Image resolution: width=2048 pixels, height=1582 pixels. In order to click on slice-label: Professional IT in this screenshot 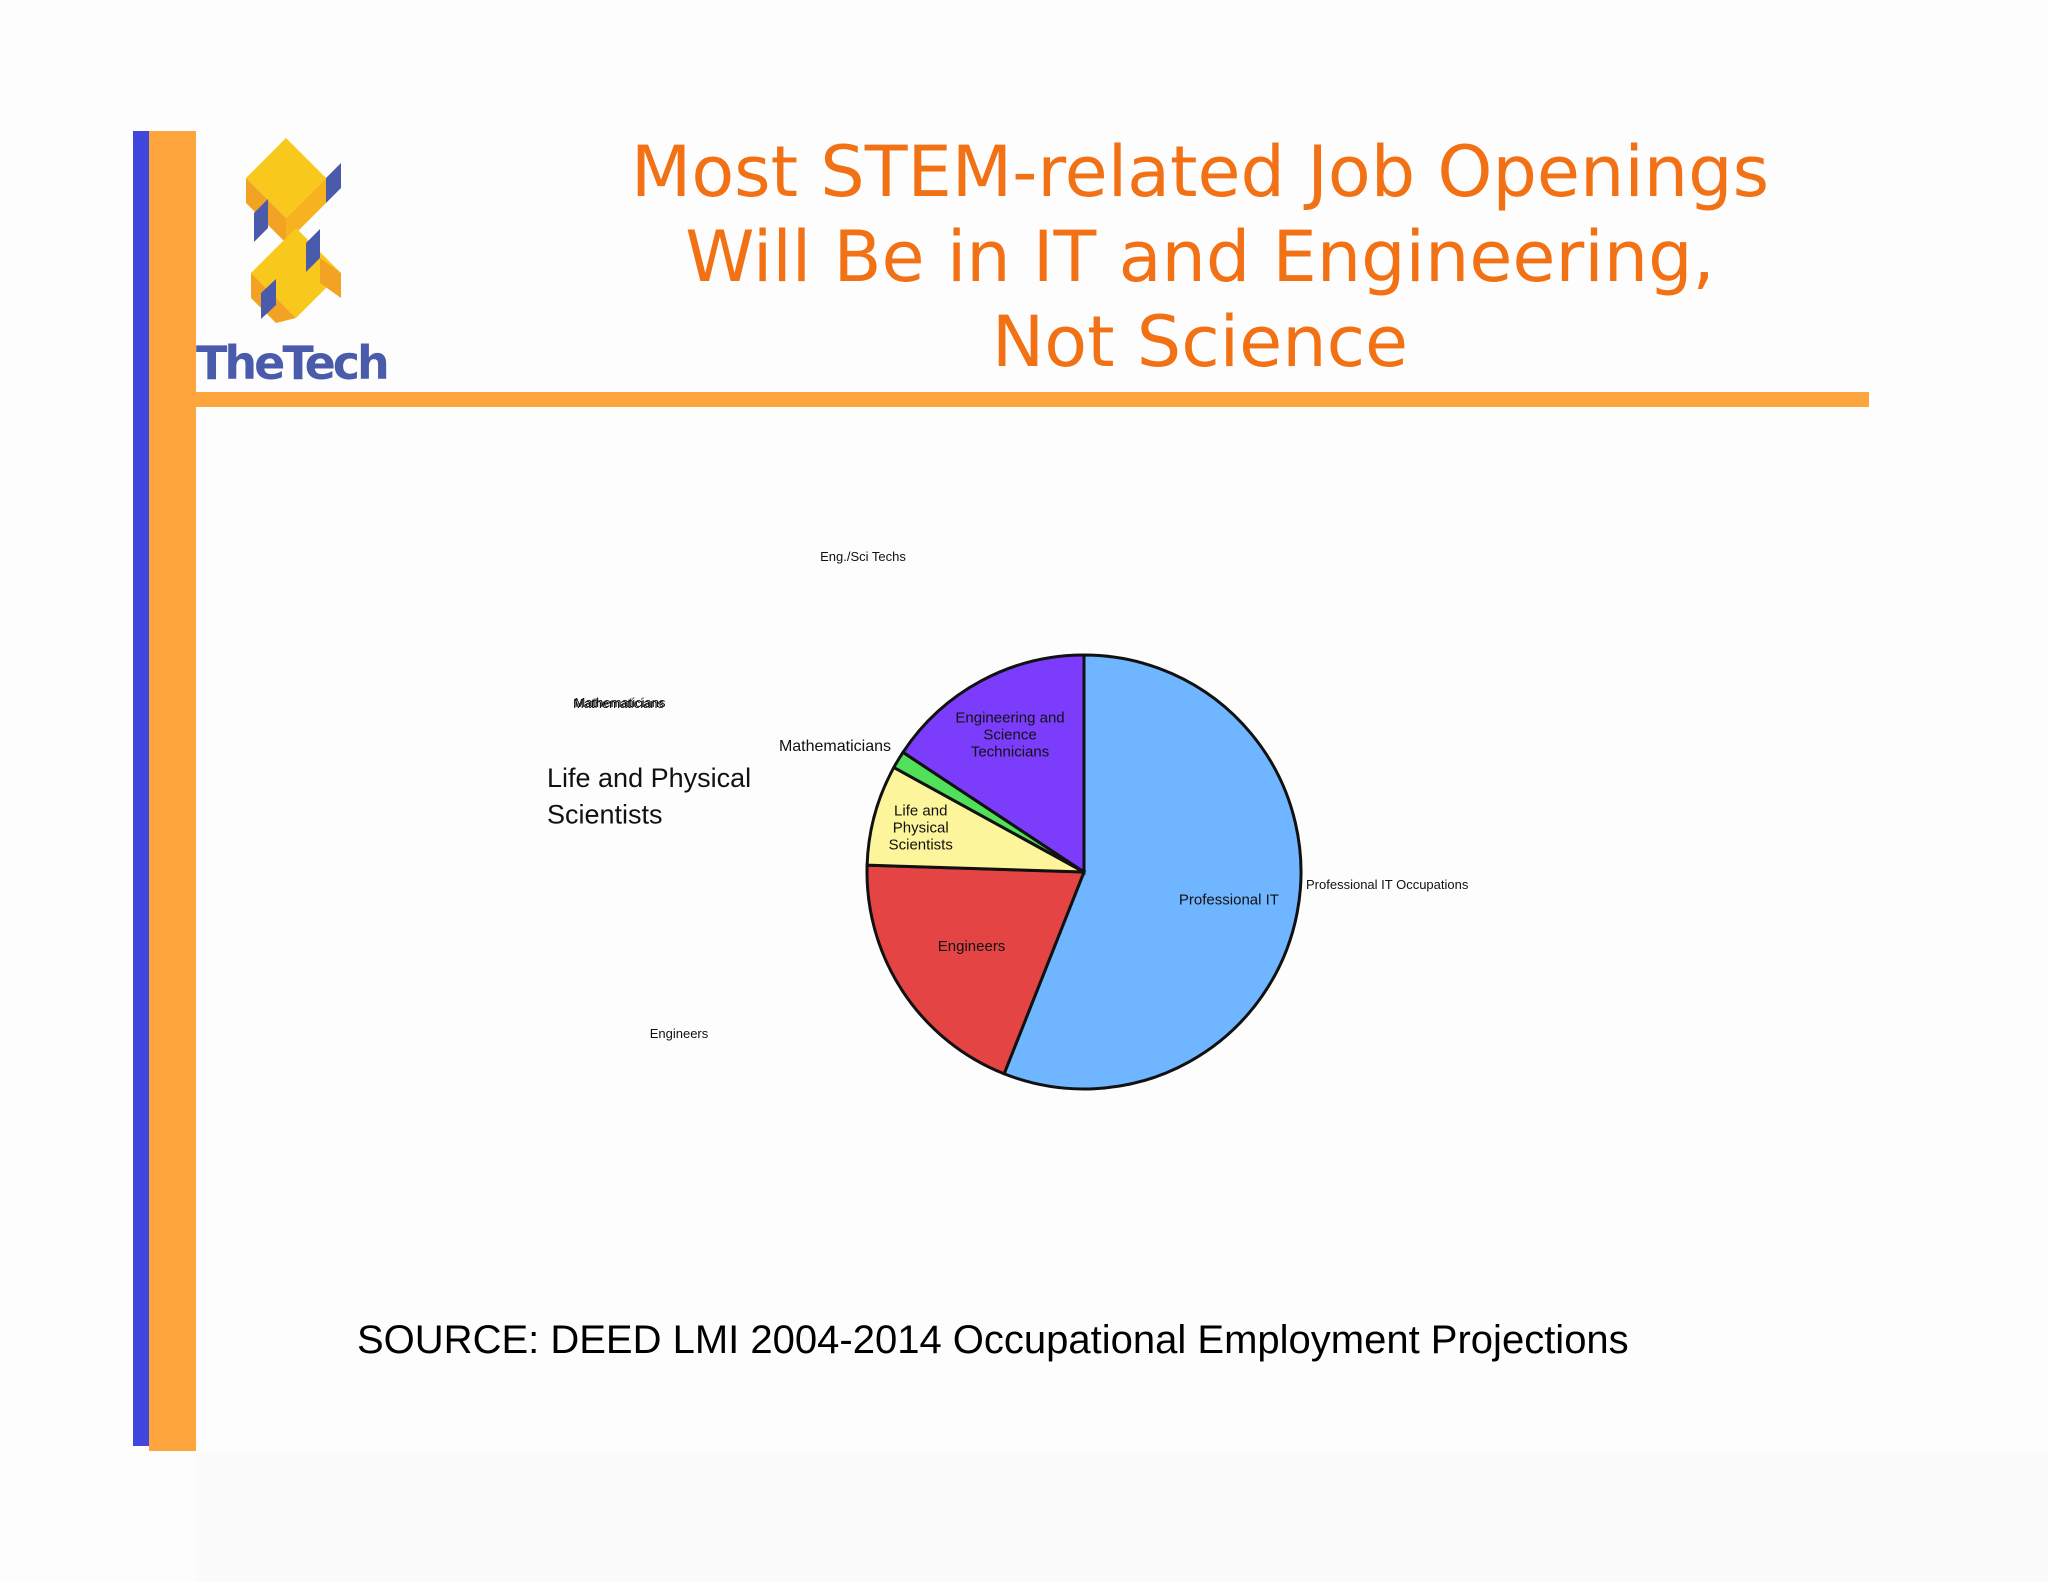, I will do `click(1229, 900)`.